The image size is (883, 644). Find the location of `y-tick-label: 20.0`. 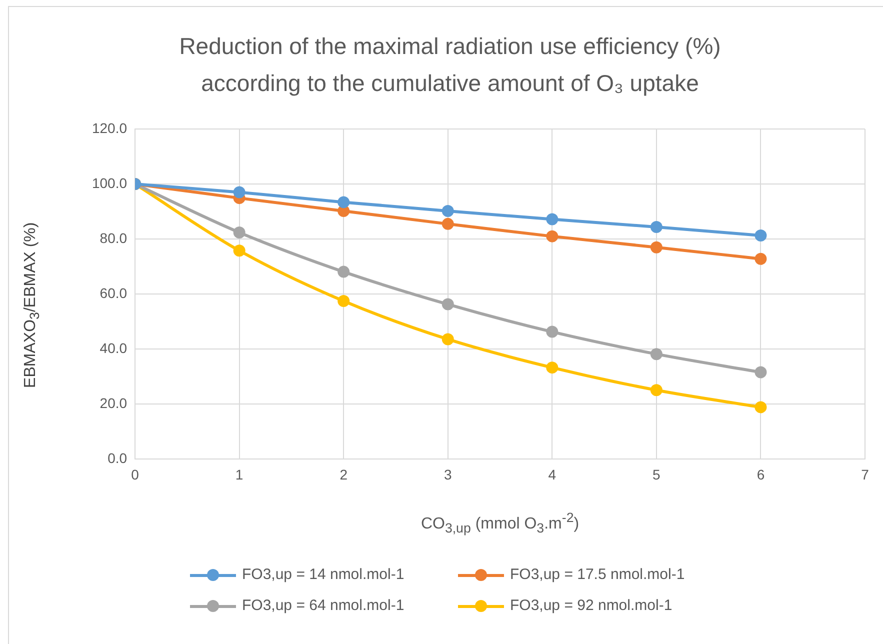

y-tick-label: 20.0 is located at coordinates (114, 403).